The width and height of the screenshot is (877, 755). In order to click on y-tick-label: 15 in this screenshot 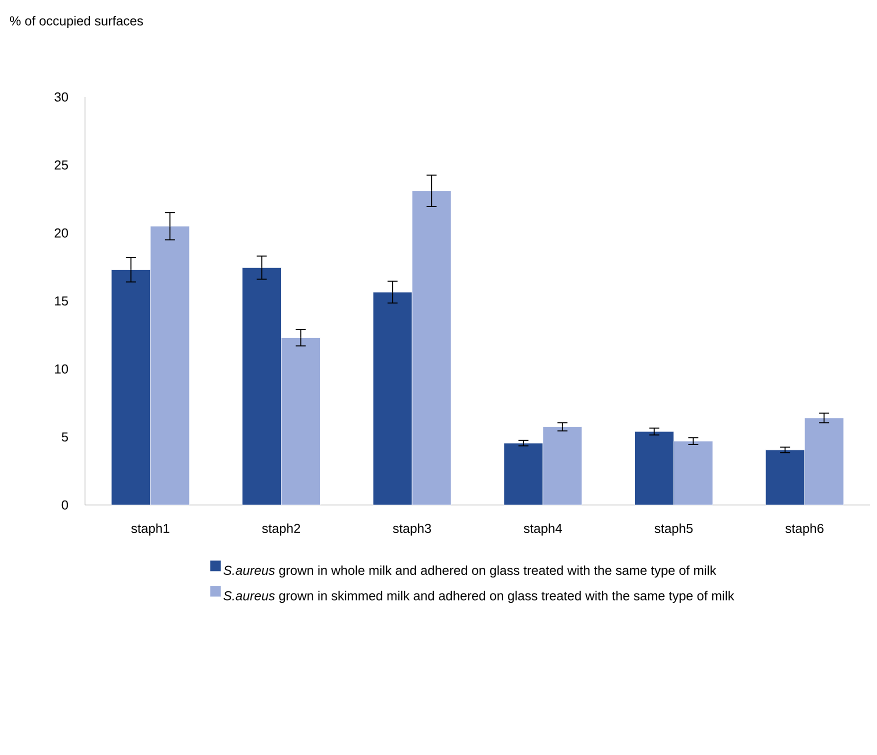, I will do `click(61, 301)`.